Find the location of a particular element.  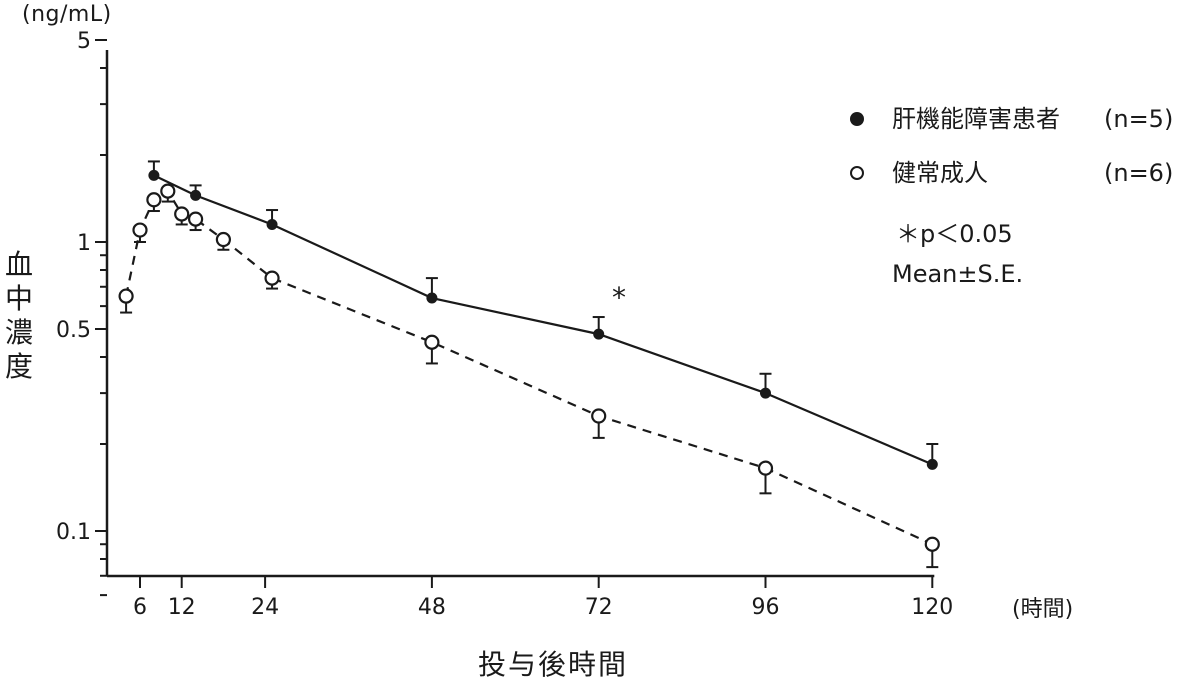

legend-label: 肝機能障害患者 is located at coordinates (976, 119).